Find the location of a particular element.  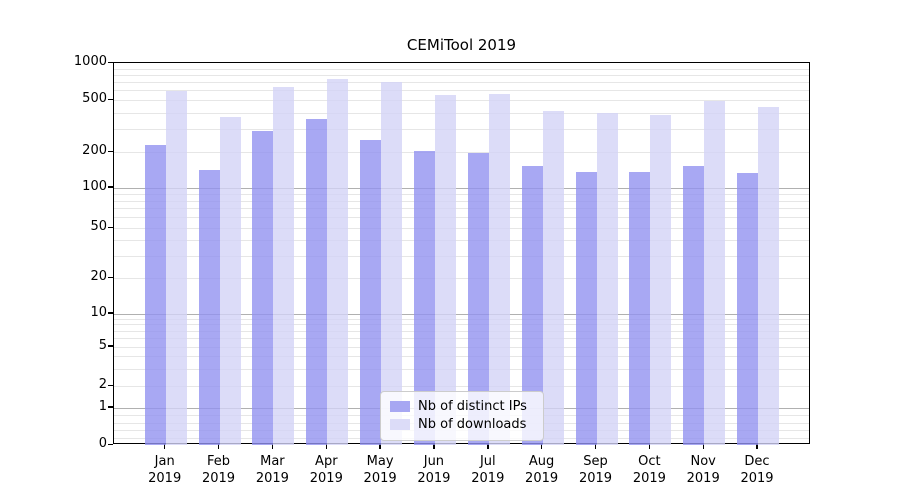

bar-downloads-sep is located at coordinates (607, 279).